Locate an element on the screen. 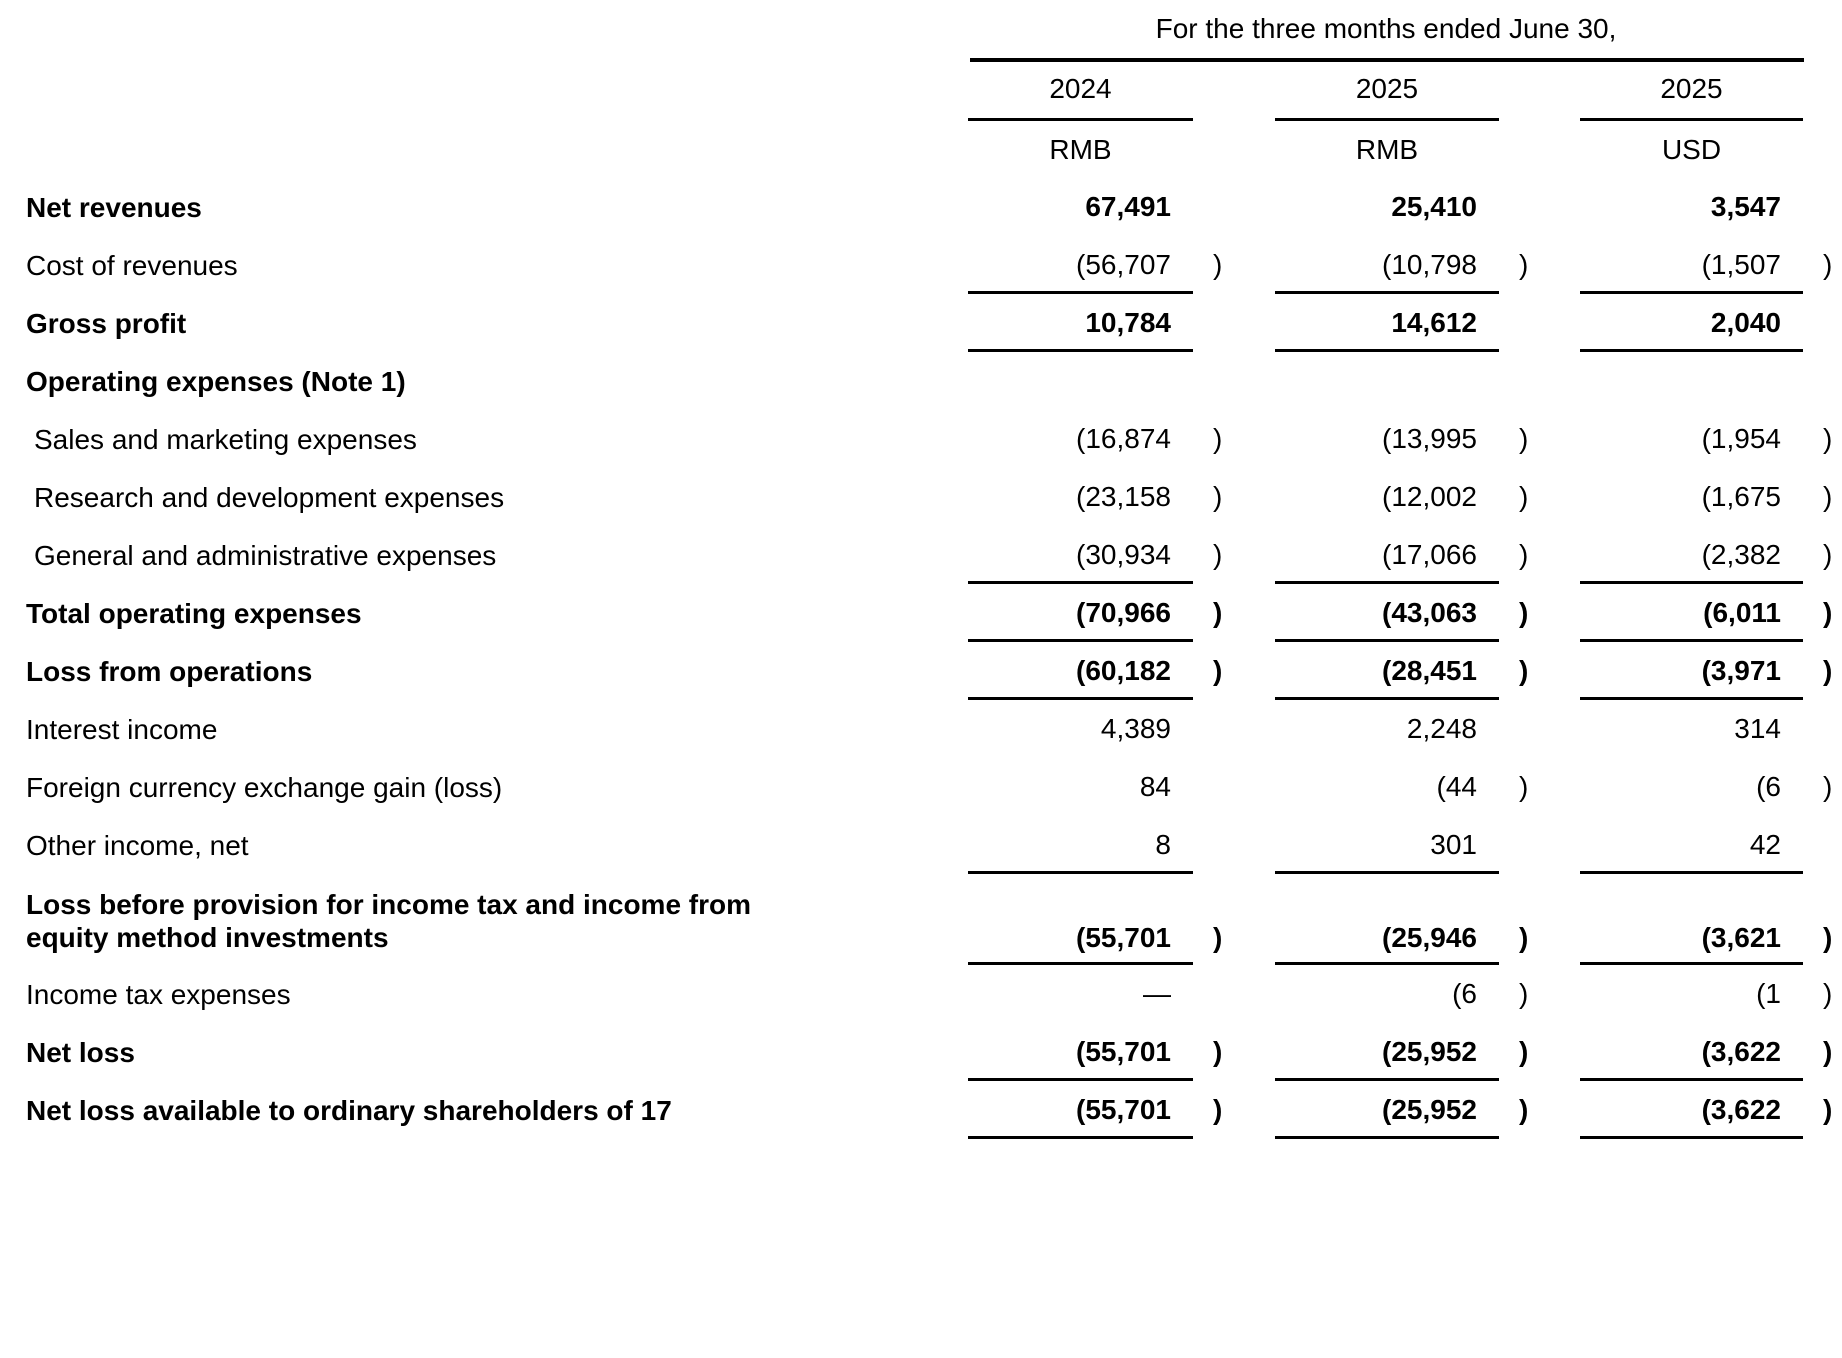  currency-header-row: RMB RMB USD is located at coordinates (921, 149).